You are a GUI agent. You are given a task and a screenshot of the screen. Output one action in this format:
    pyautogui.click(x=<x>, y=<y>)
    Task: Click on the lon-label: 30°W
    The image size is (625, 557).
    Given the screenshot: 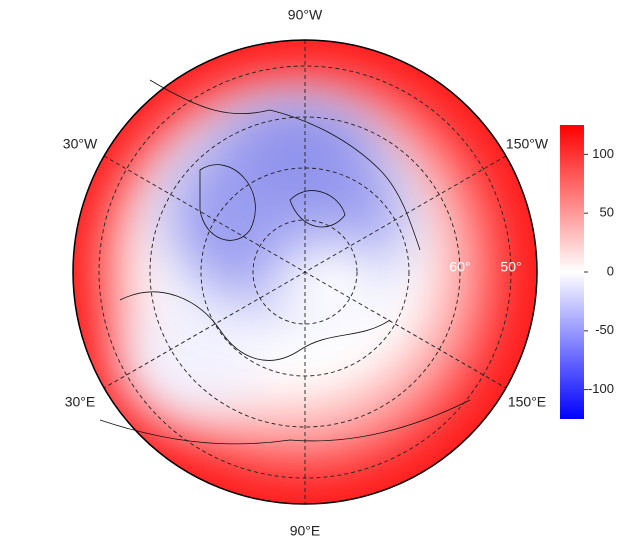 What is the action you would take?
    pyautogui.click(x=80, y=144)
    